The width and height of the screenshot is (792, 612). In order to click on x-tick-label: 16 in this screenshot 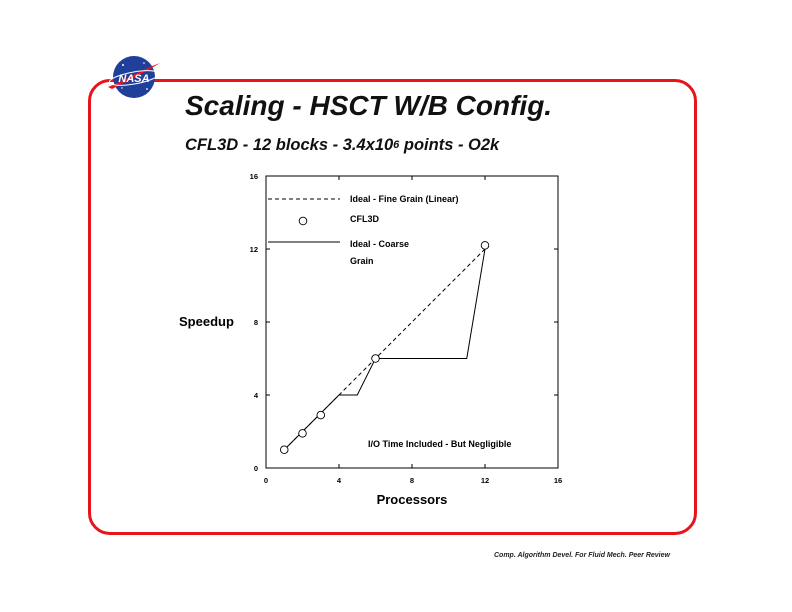, I will do `click(558, 480)`.